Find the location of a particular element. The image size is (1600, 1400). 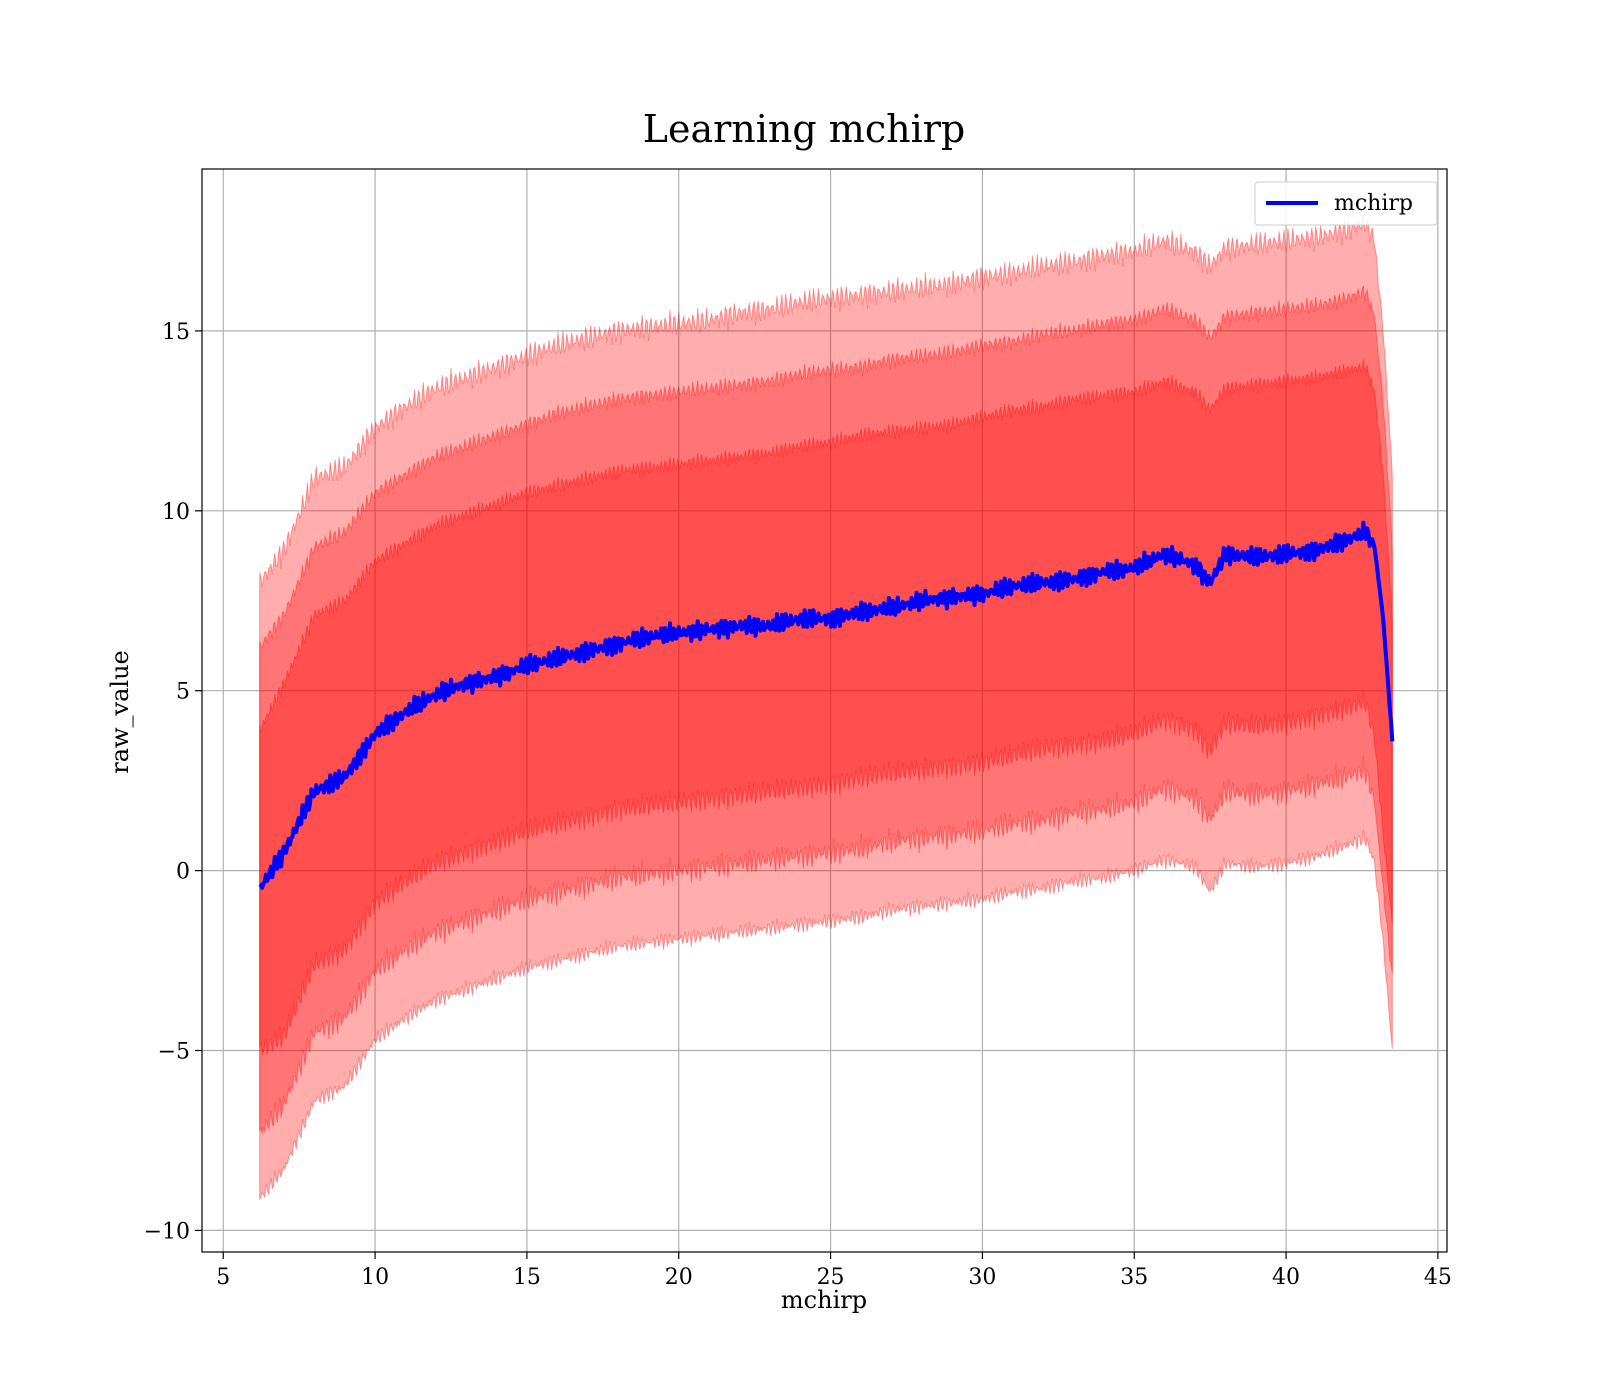

y-tick-label-5: 5 is located at coordinates (183, 692).